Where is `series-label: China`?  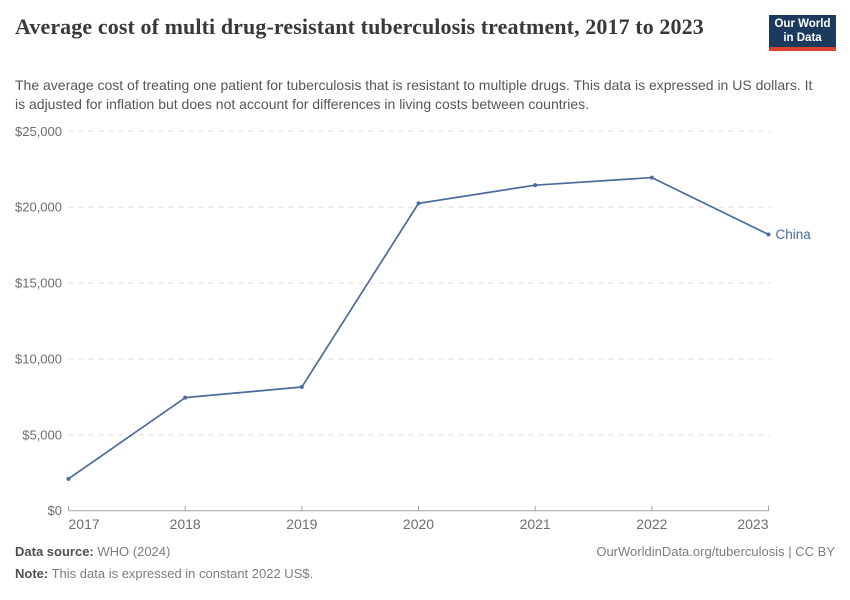
series-label: China is located at coordinates (794, 234).